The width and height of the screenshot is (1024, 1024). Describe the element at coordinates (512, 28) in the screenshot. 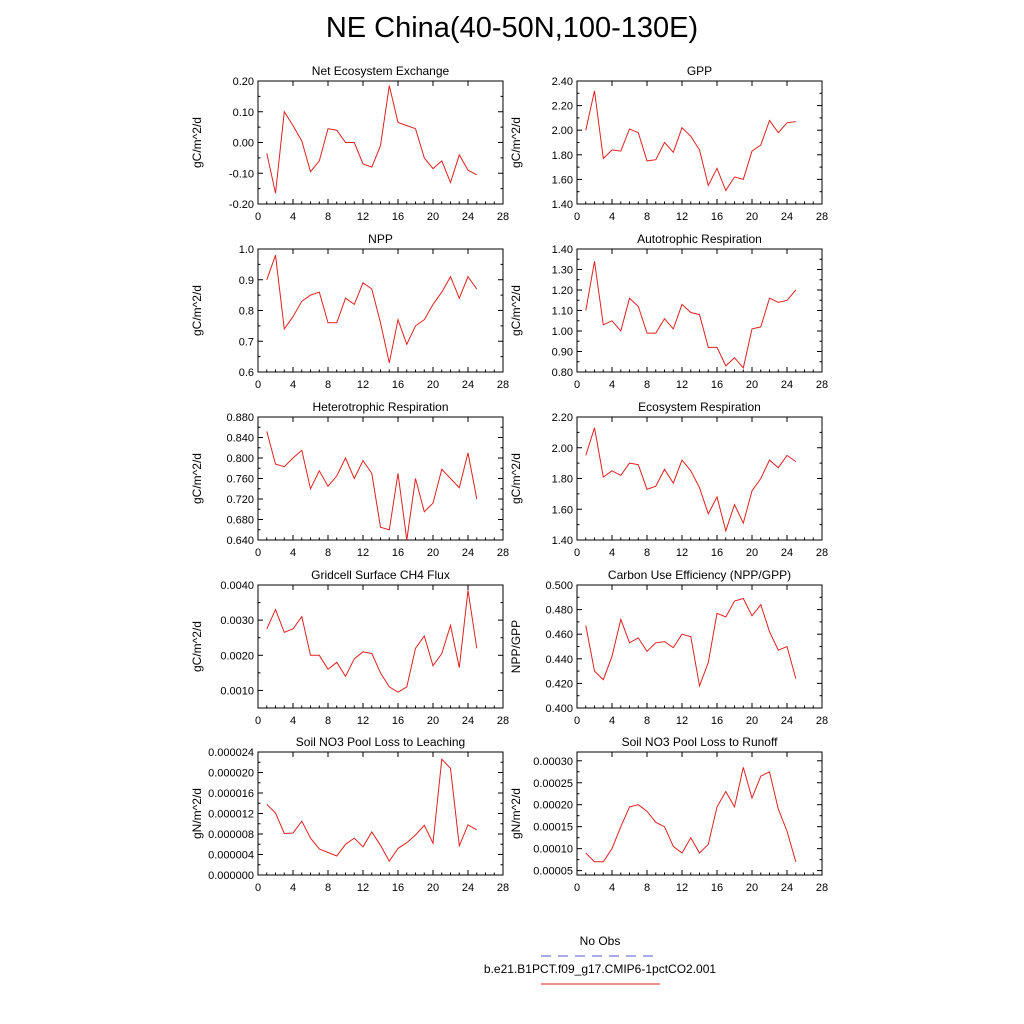

I see `main-title: NE China(40-50N,100-130E)` at that location.